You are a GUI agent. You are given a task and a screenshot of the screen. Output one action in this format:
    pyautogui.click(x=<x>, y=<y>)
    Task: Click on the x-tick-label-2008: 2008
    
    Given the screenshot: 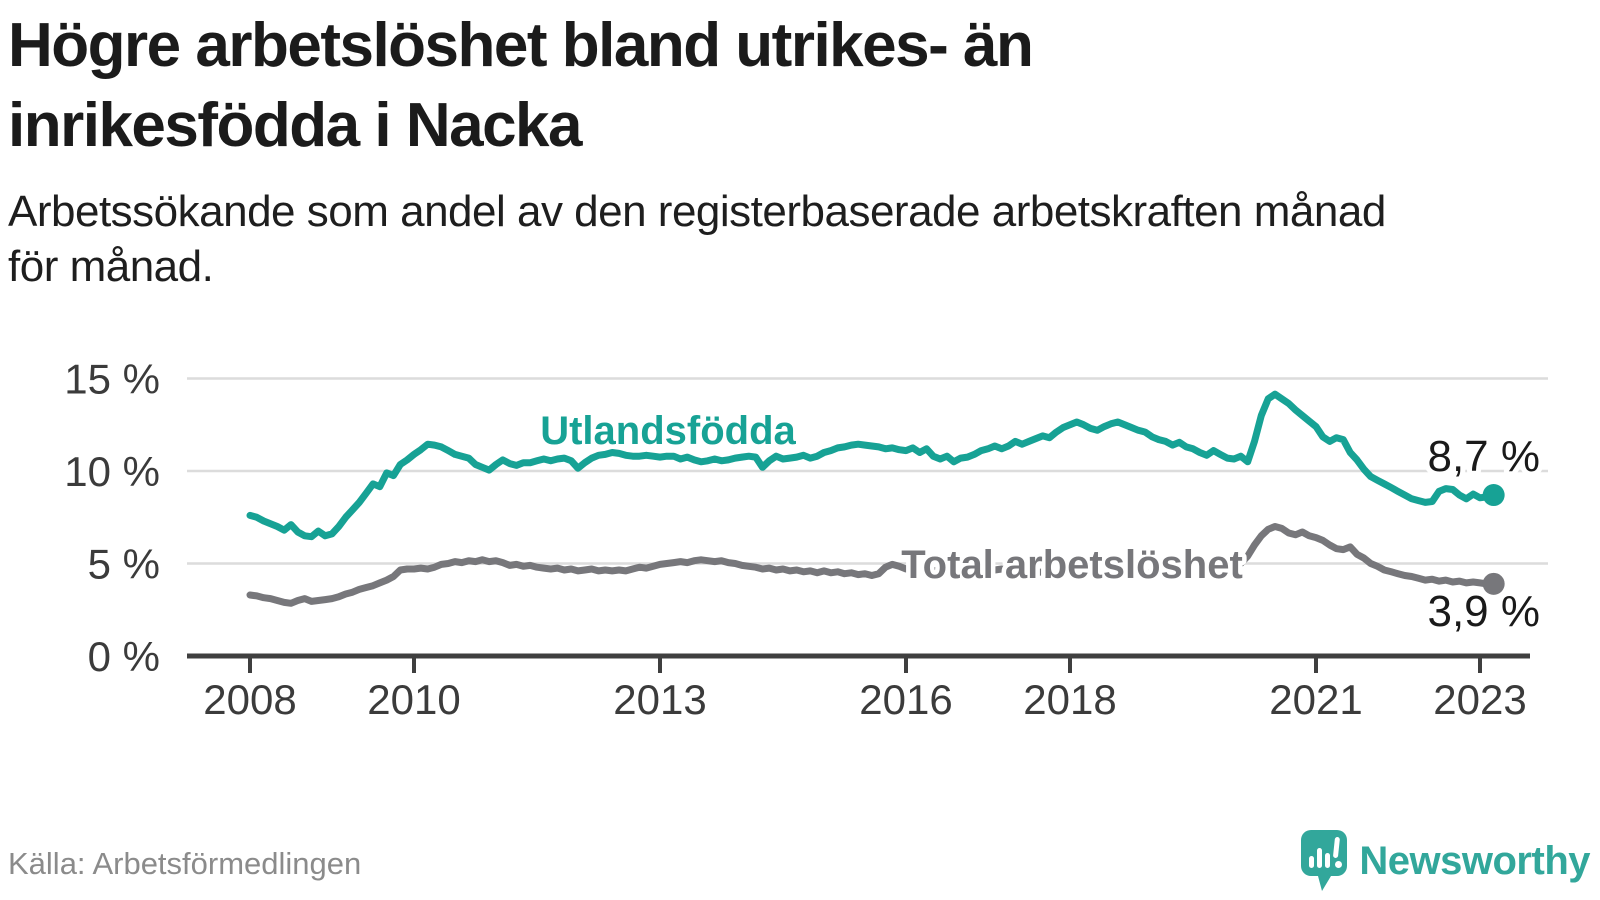 What is the action you would take?
    pyautogui.click(x=249, y=699)
    